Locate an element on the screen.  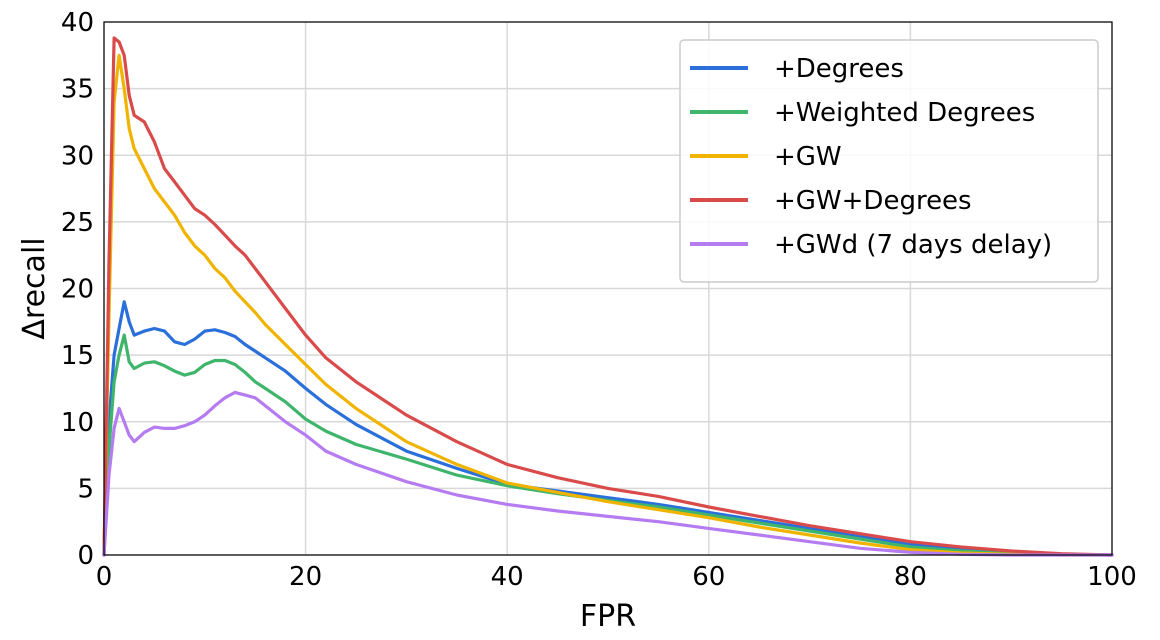
legend-label: +Degrees is located at coordinates (839, 69).